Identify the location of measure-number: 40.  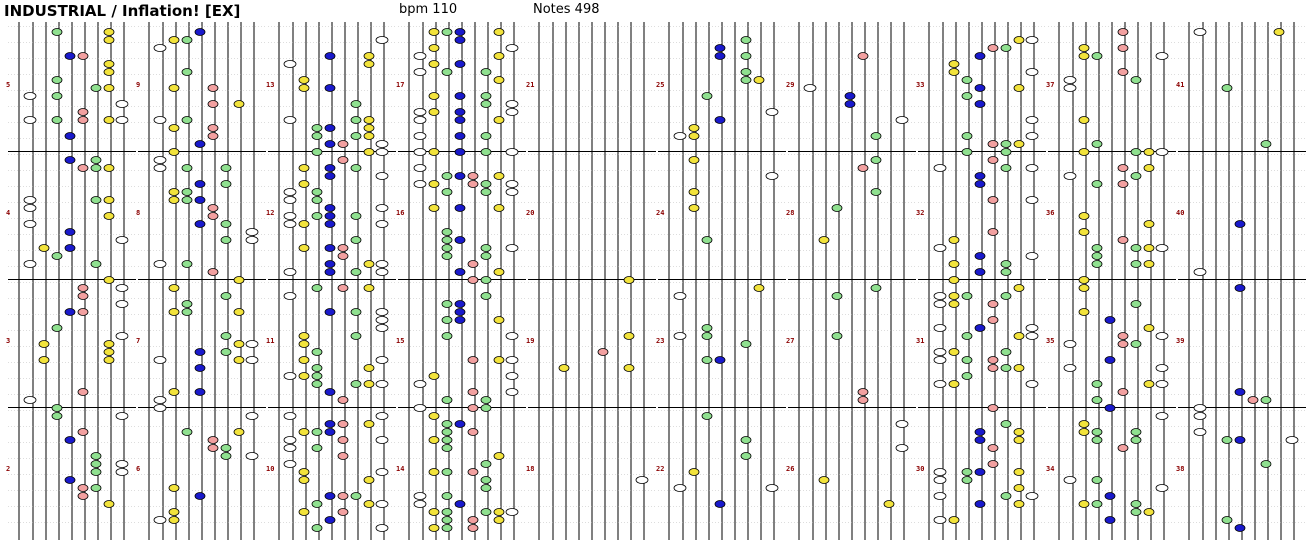
(1180, 213).